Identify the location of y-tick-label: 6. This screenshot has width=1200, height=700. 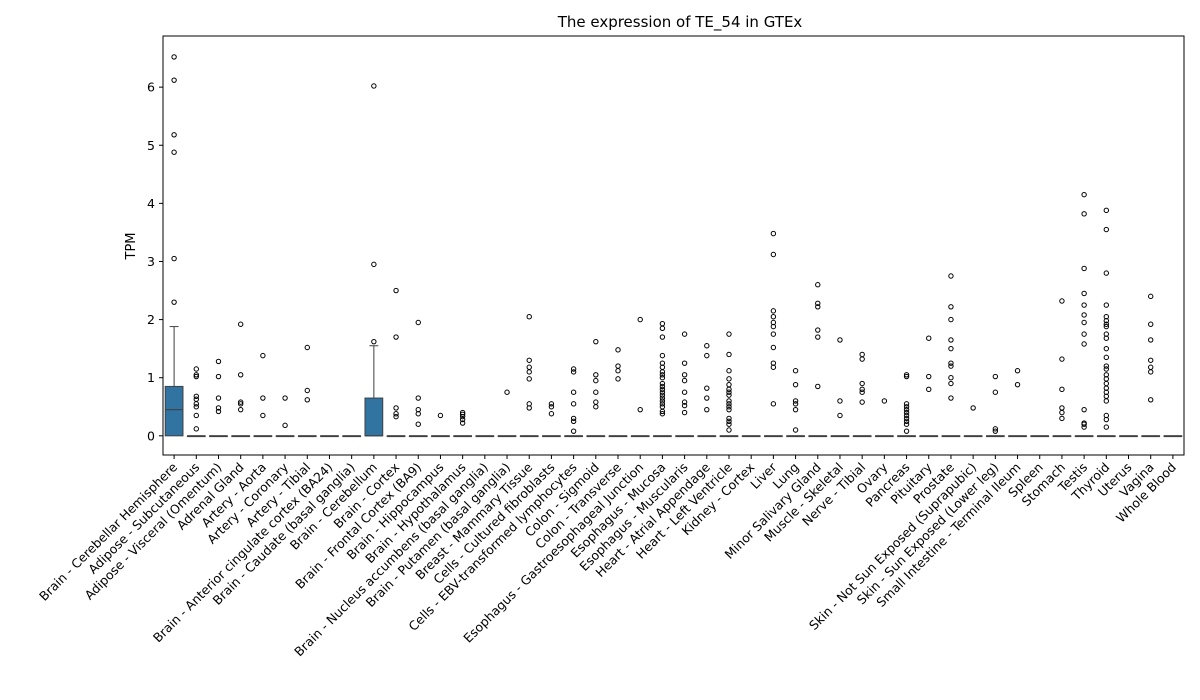
(151, 87).